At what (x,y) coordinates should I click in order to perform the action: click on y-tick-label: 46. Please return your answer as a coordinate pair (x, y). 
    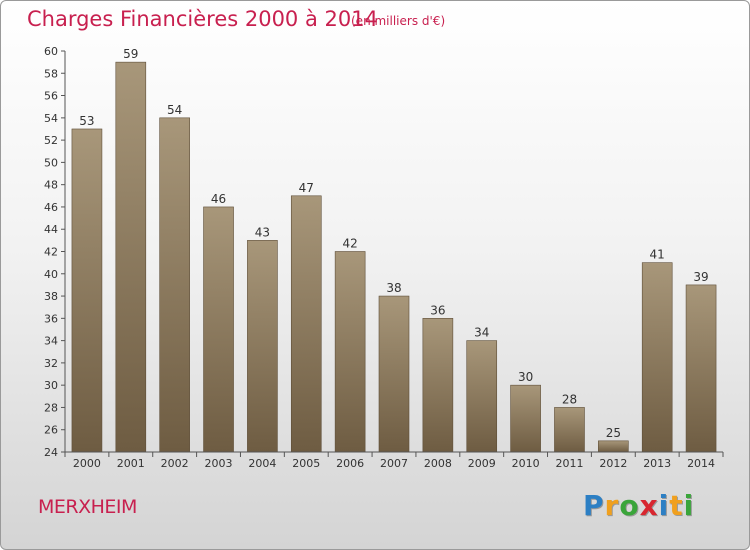
    Looking at the image, I should click on (51, 207).